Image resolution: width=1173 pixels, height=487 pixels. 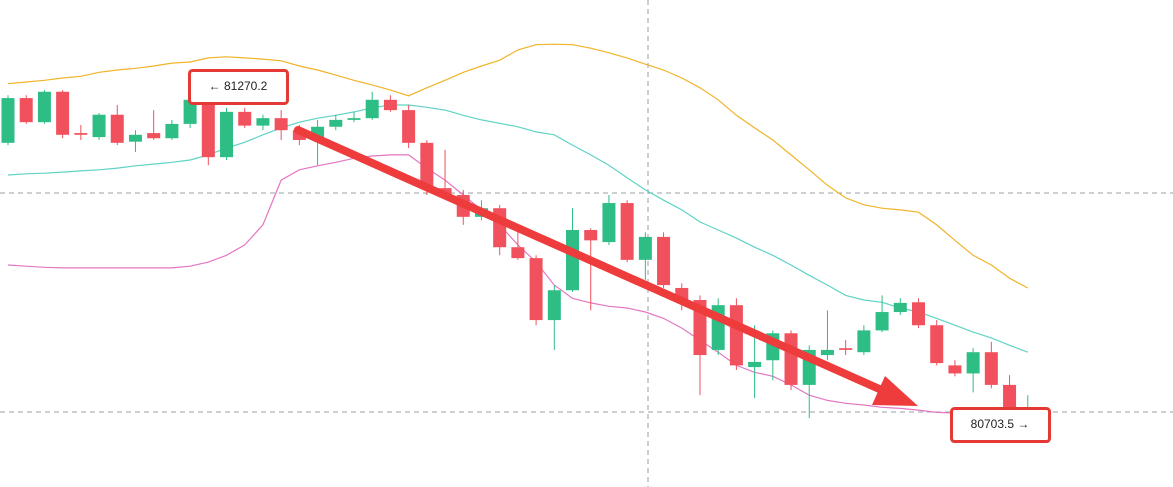 I want to click on arrow-head, so click(x=895, y=391).